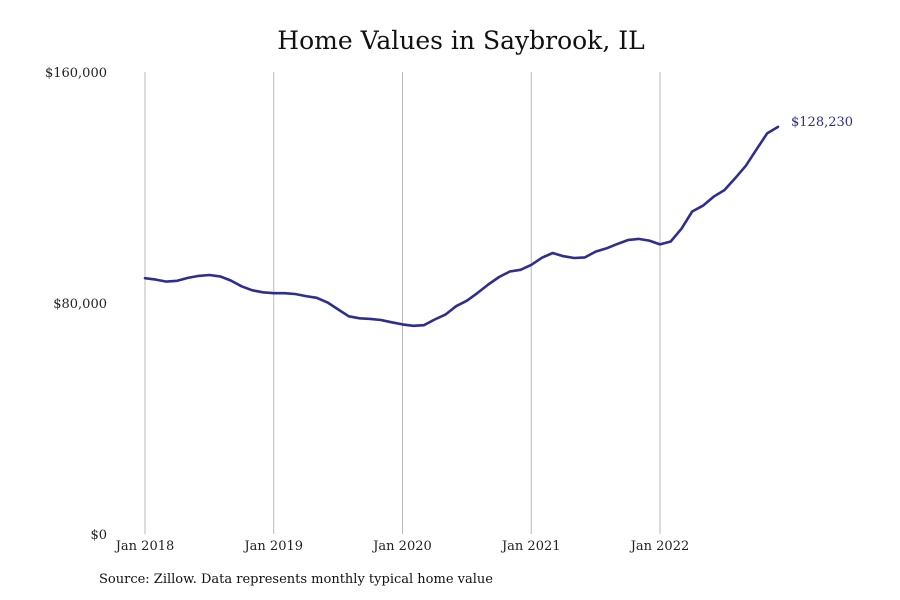  I want to click on x-tick-label: Jan 2019, so click(272, 546).